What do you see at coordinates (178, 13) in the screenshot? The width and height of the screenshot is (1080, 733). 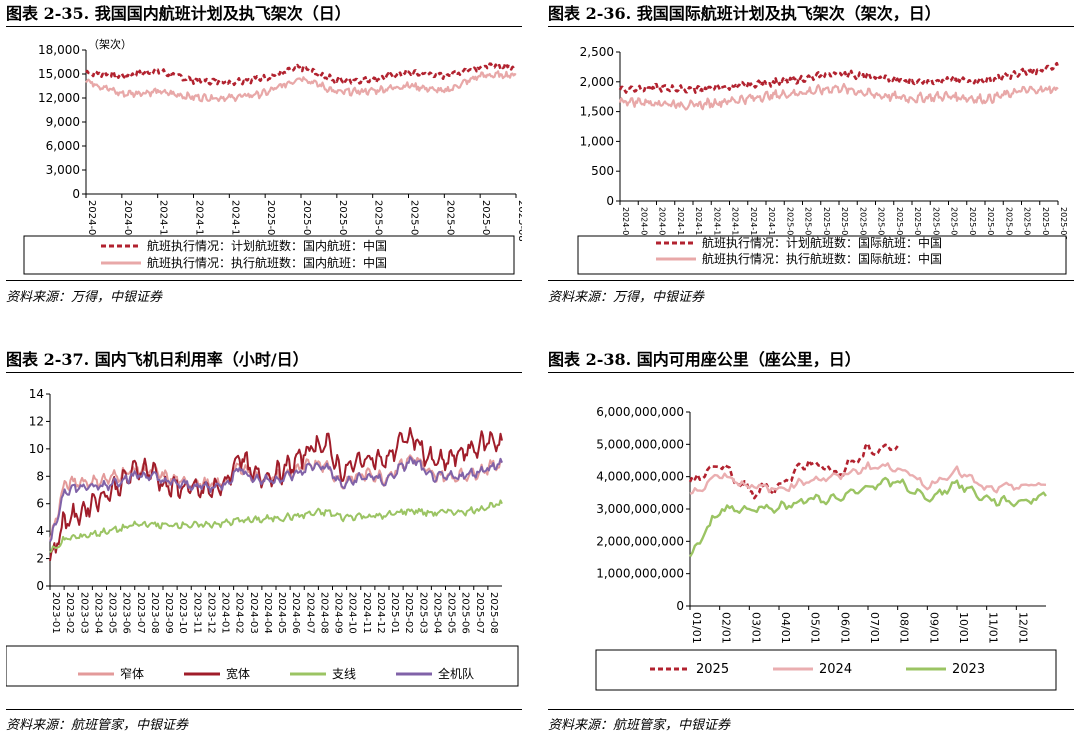 I see `chart-title: 图表 2-35. 我国国内航班计划及执飞架次（日）` at bounding box center [178, 13].